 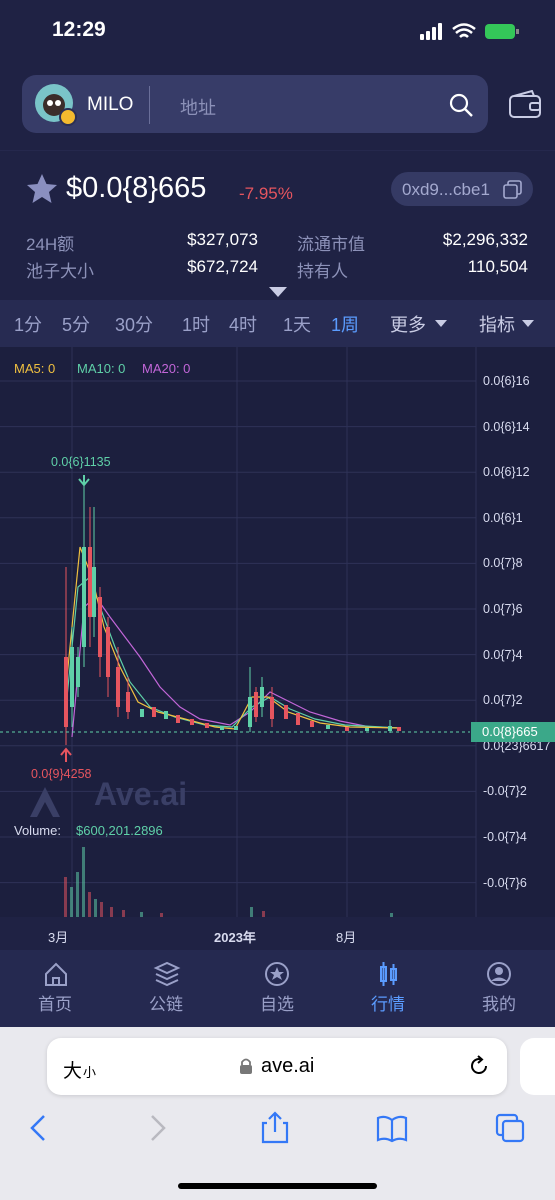 What do you see at coordinates (277, 1128) in the screenshot?
I see `browser-buttons` at bounding box center [277, 1128].